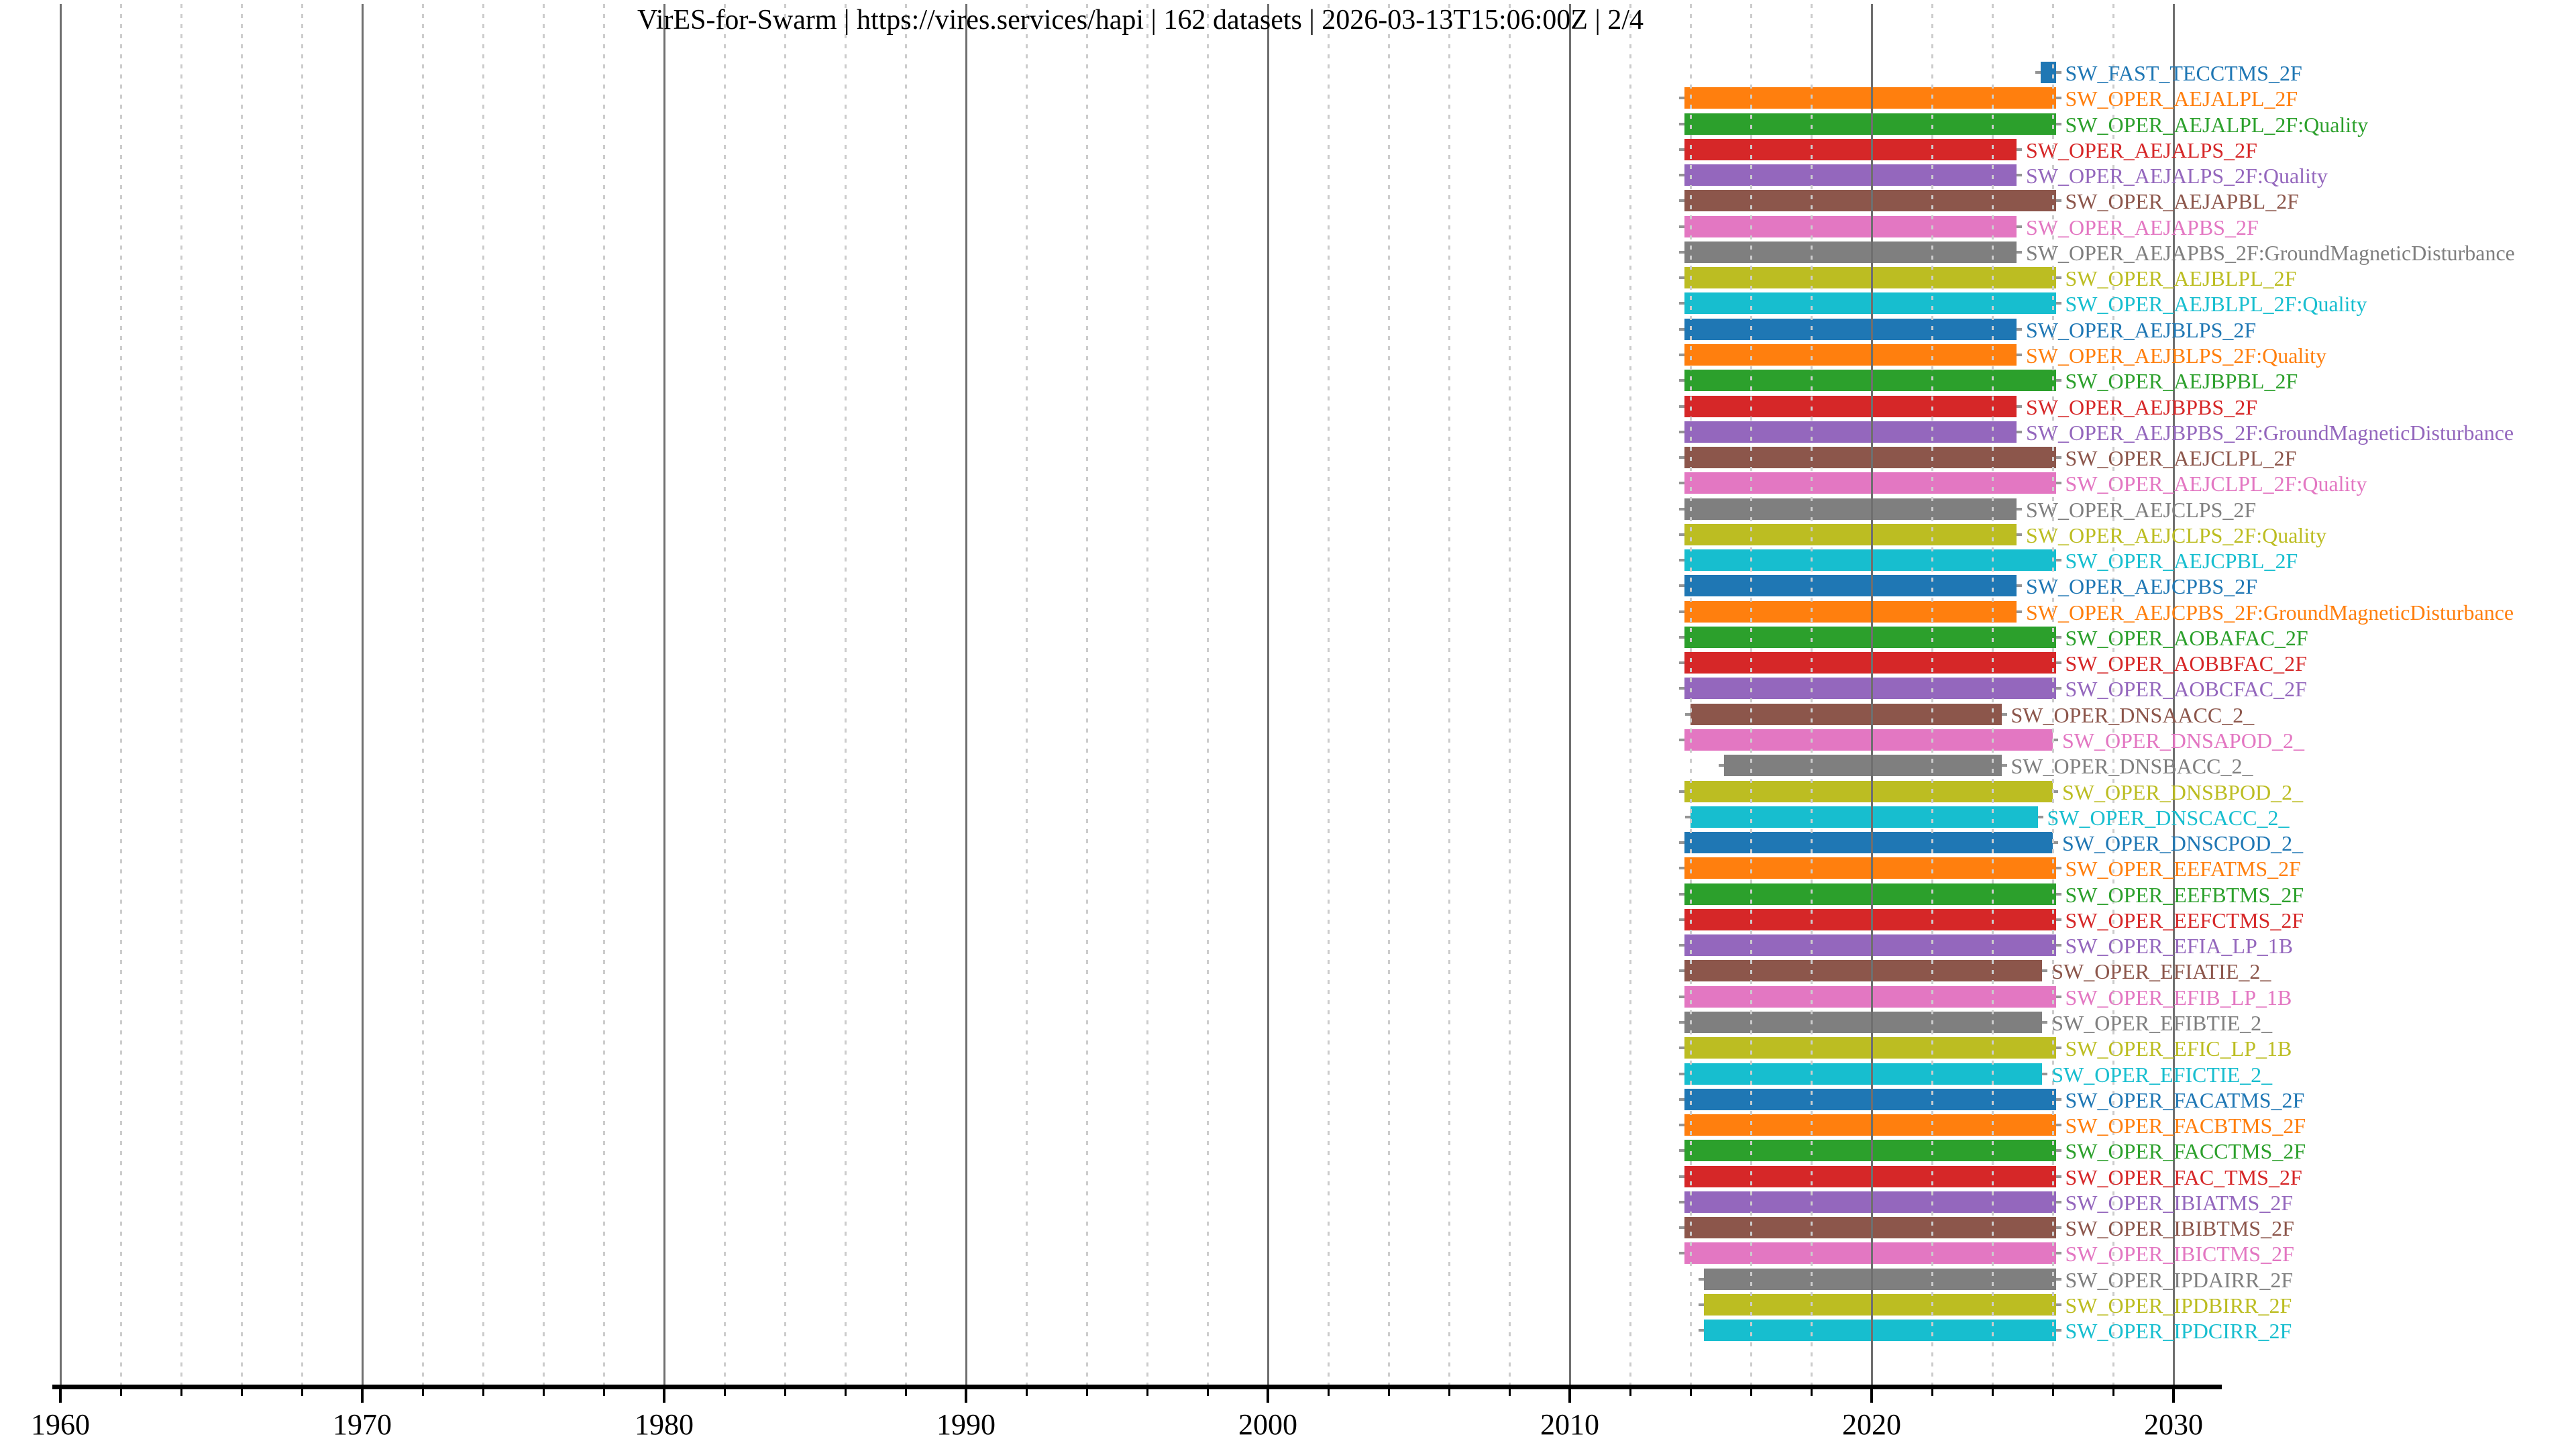  What do you see at coordinates (966, 1424) in the screenshot?
I see `x-axis-tick-label: 1990` at bounding box center [966, 1424].